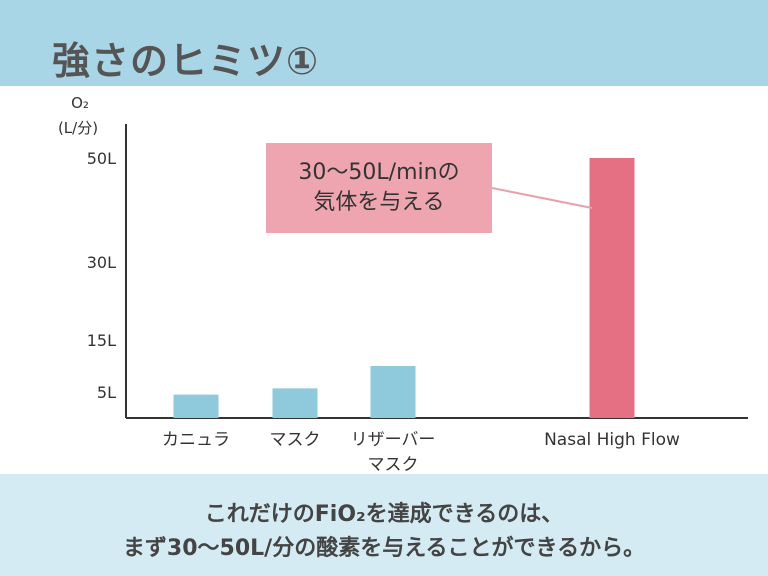  What do you see at coordinates (101, 262) in the screenshot?
I see `y-tick-label: 30L` at bounding box center [101, 262].